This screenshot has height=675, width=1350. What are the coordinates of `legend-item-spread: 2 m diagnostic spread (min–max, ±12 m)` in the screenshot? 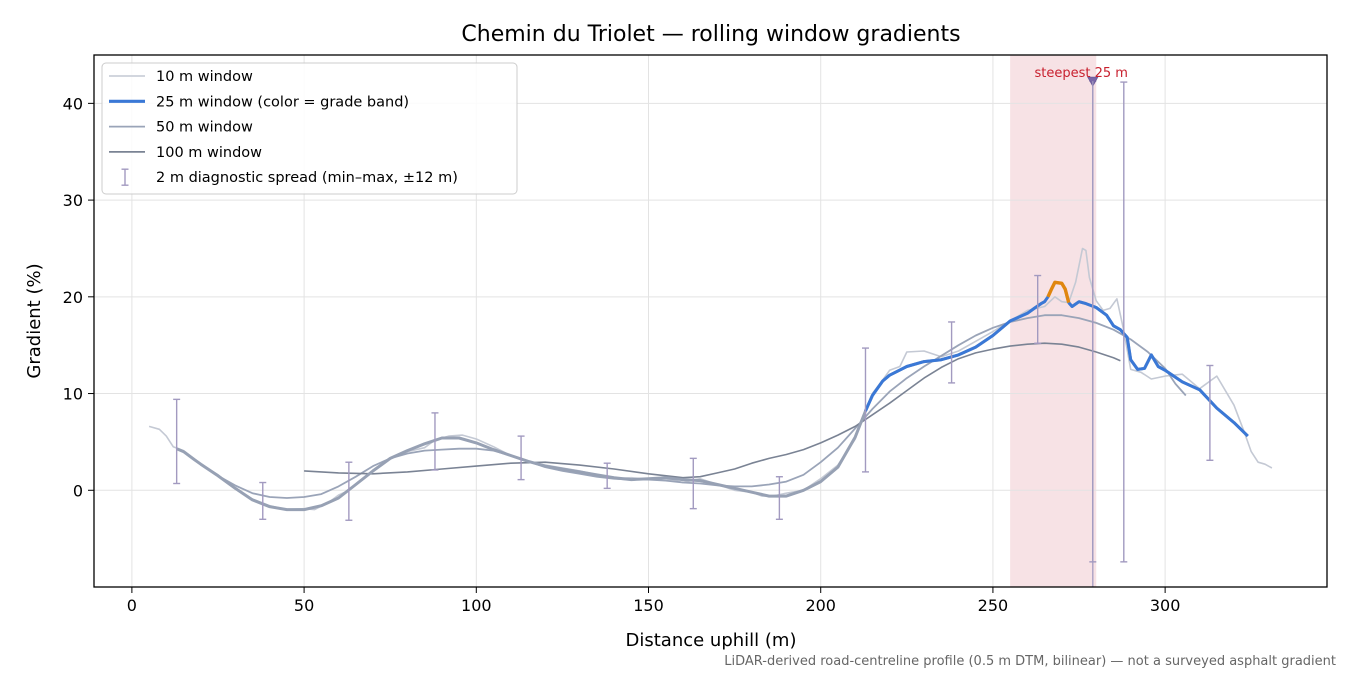 It's located at (289, 177).